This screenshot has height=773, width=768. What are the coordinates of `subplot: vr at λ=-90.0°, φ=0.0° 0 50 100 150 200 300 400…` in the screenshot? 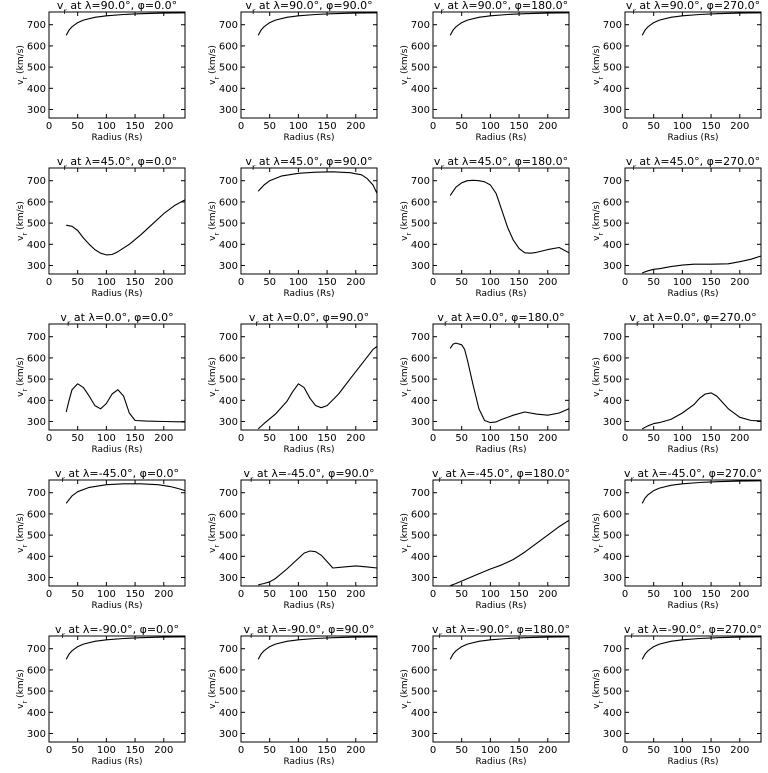 It's located at (101, 695).